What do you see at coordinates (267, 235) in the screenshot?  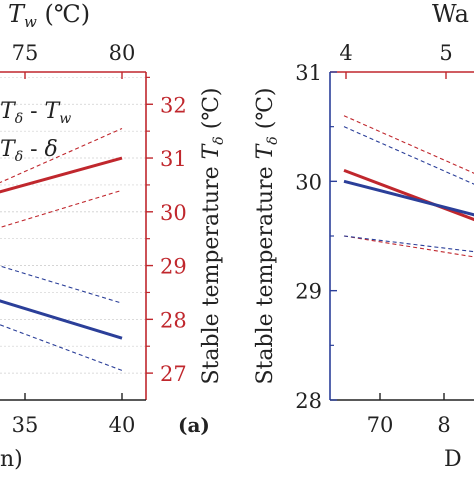 I see `right-left-axis-title: Stable temperature Tδ (℃)` at bounding box center [267, 235].